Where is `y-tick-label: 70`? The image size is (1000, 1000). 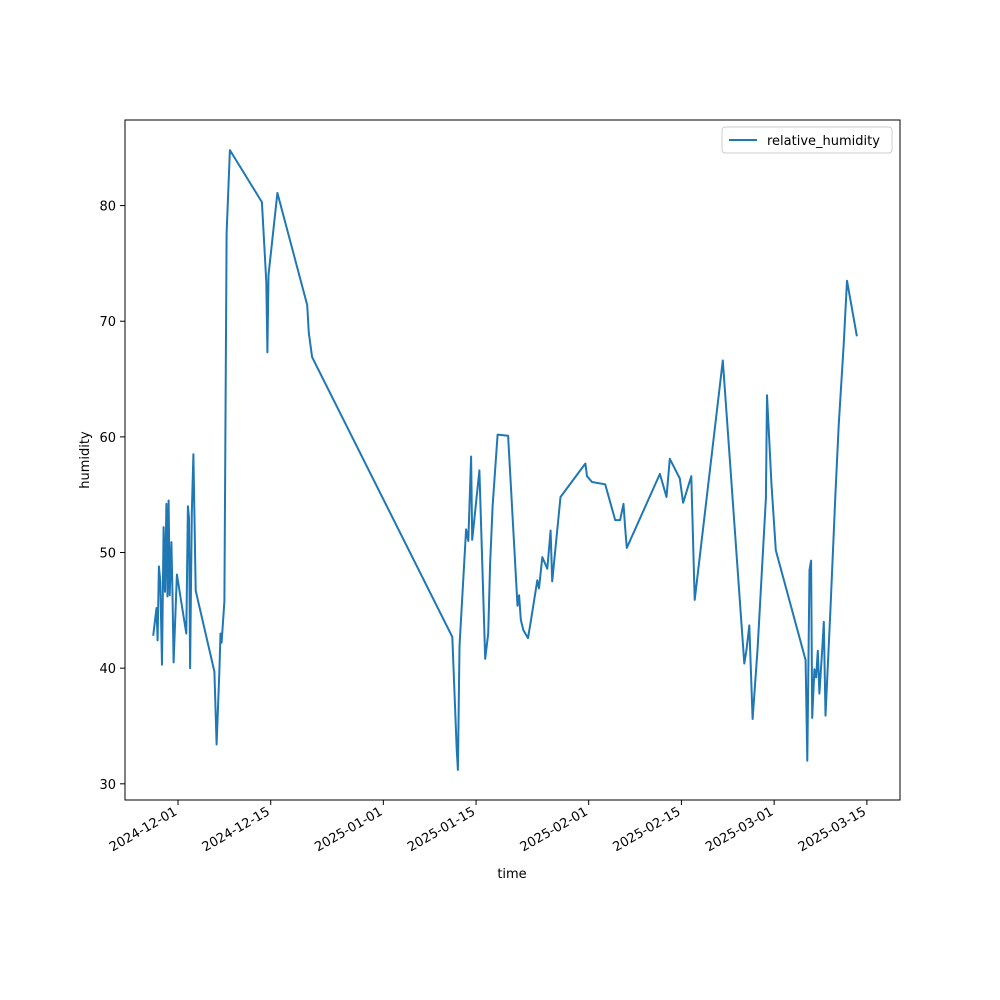 y-tick-label: 70 is located at coordinates (107, 322).